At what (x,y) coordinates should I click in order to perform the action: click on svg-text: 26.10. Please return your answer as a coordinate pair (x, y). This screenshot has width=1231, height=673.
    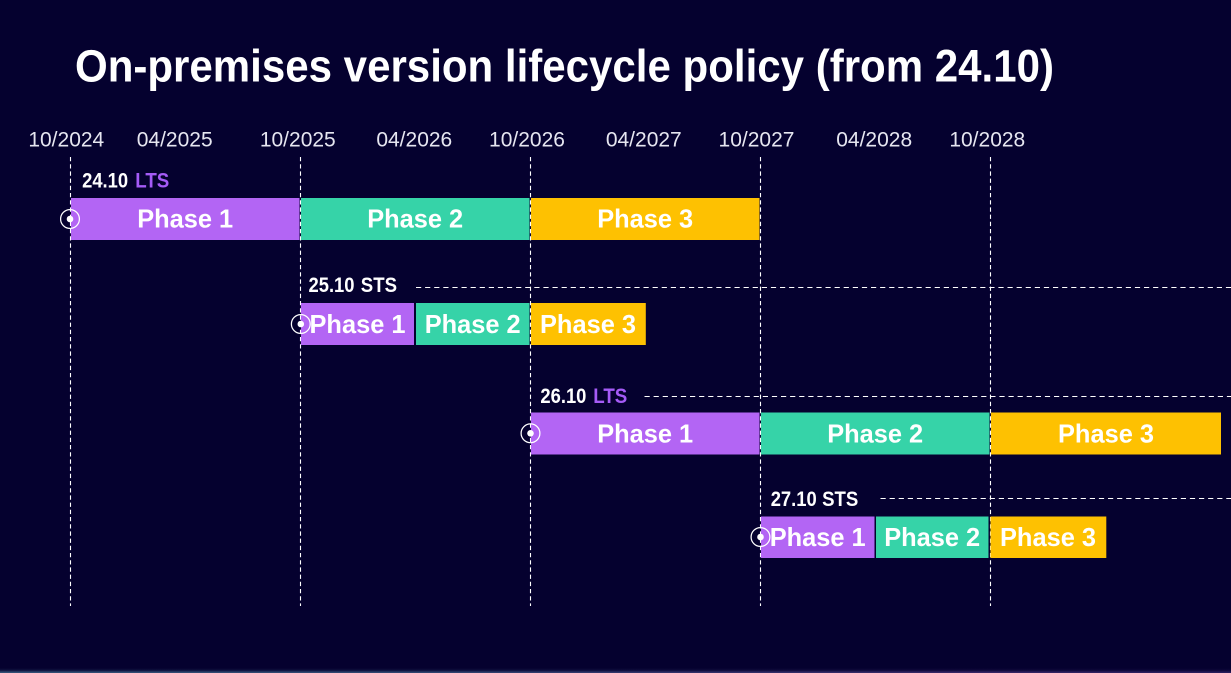
    Looking at the image, I should click on (563, 396).